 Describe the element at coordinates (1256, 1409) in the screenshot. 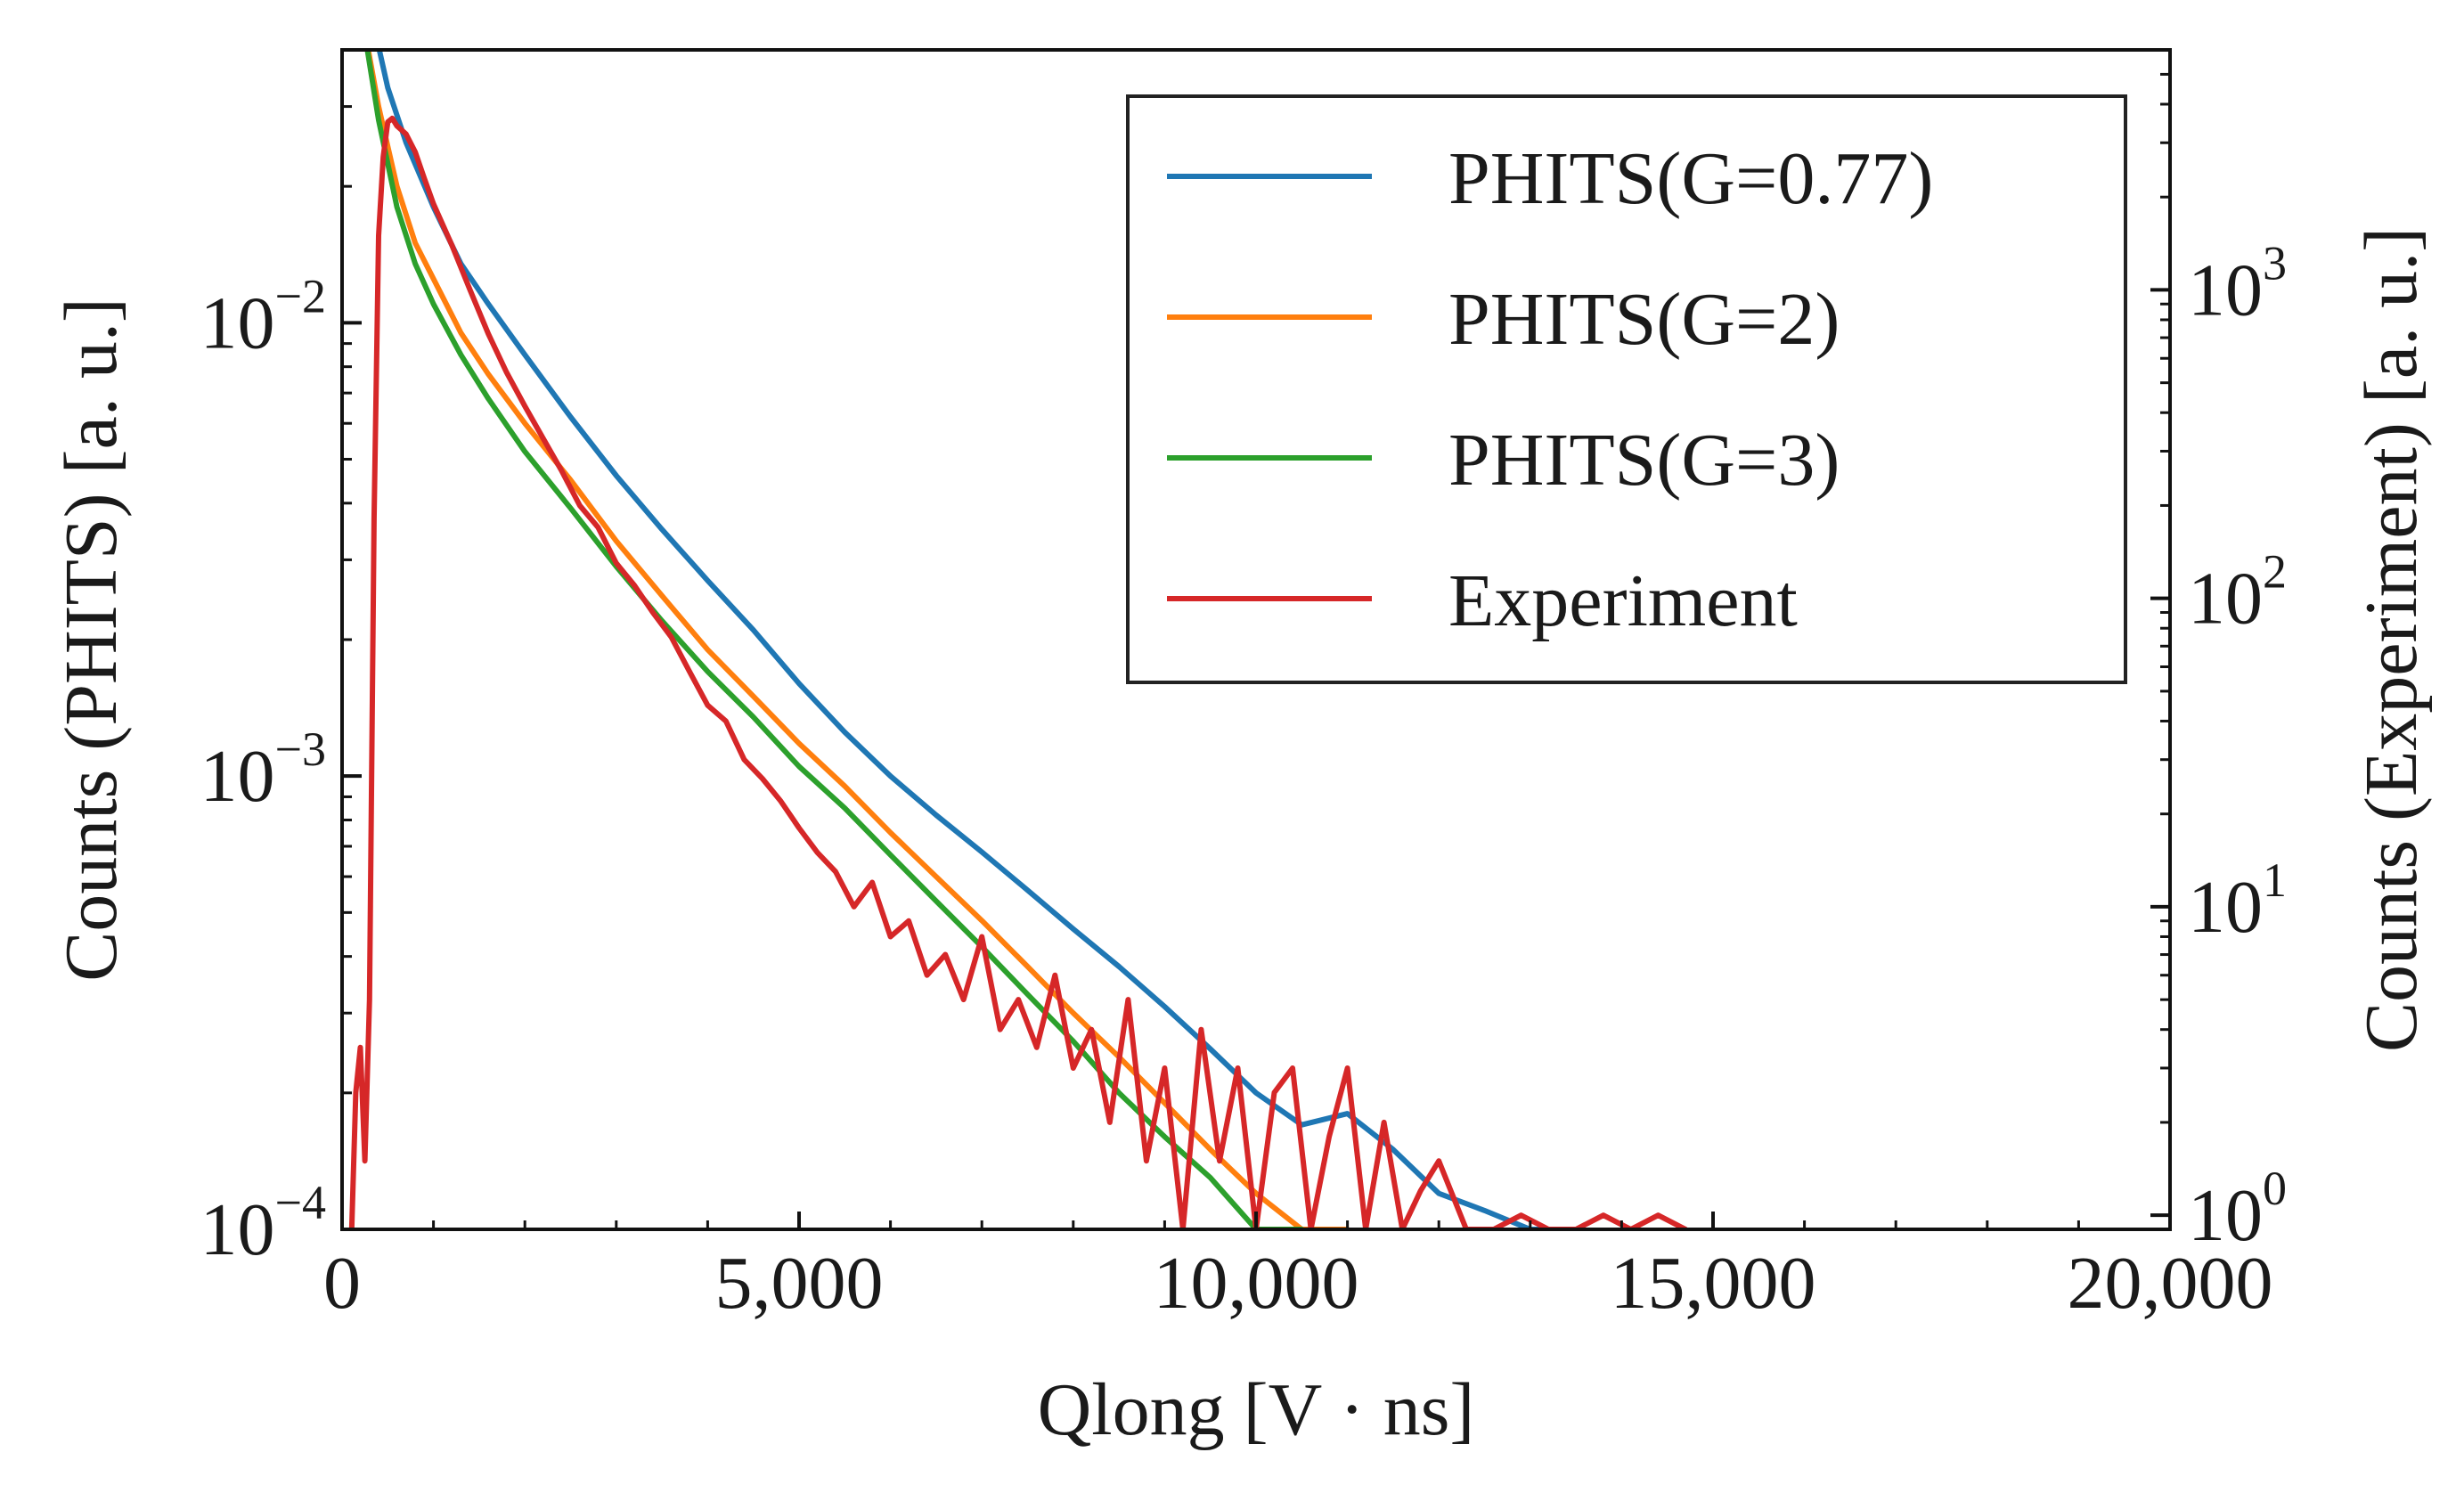

I see `x-axis-title: Qlong [V · ns]` at that location.